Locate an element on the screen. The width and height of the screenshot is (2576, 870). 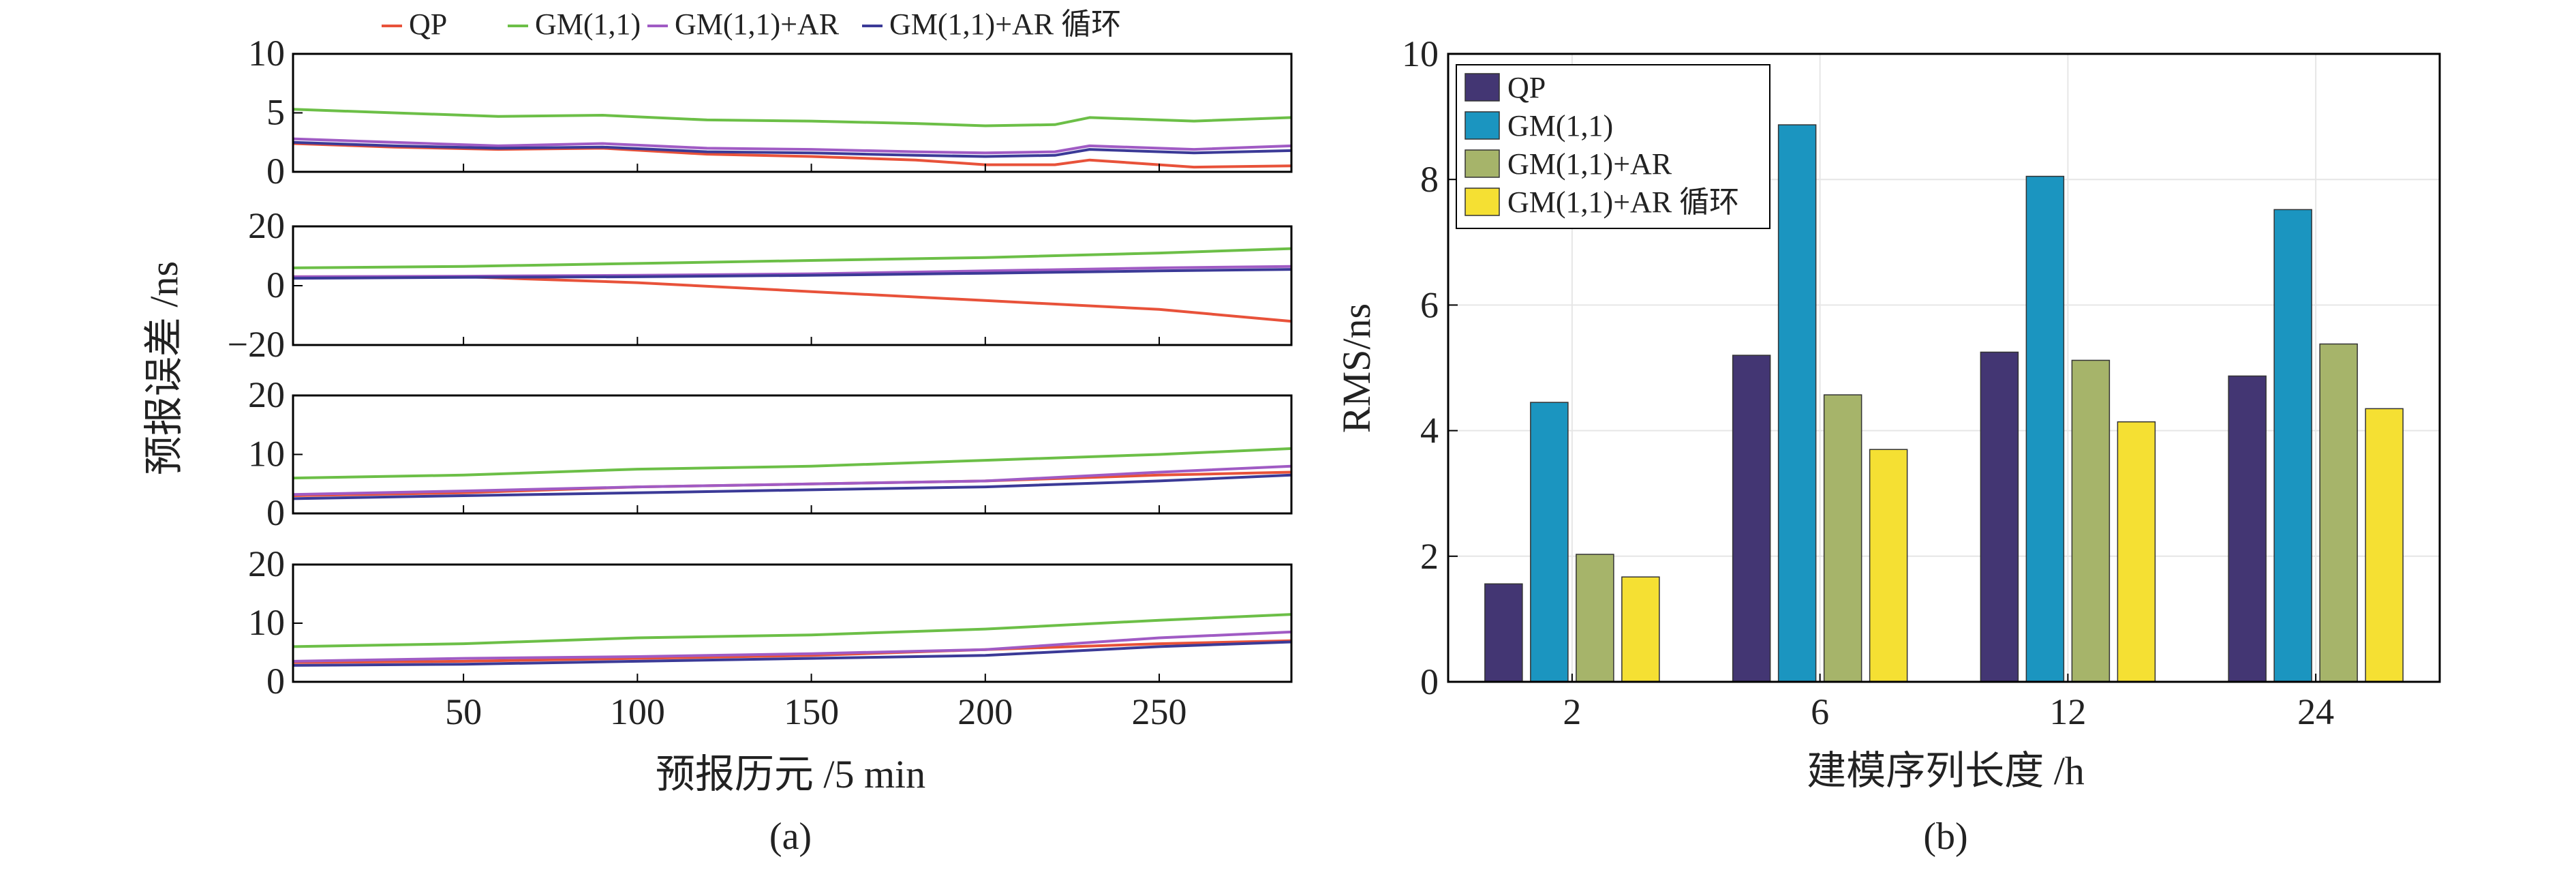
legend-b-label: QP is located at coordinates (1526, 87).